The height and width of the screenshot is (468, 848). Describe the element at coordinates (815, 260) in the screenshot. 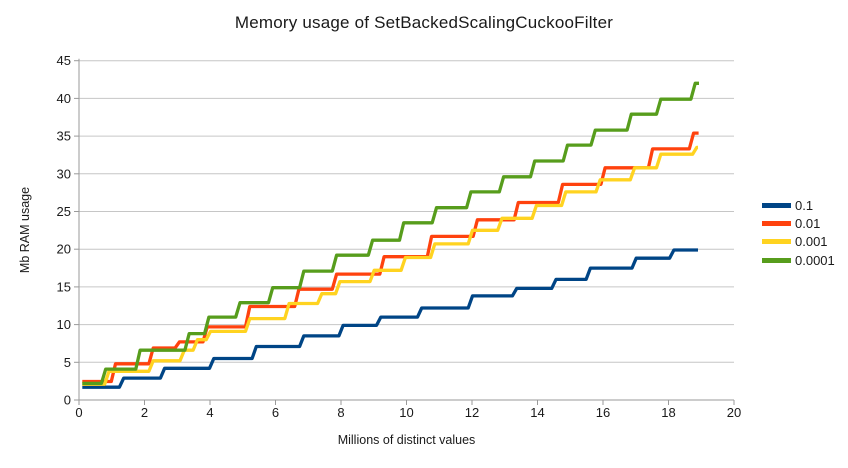

I see `legend-label-0.0001: 0.0001` at that location.